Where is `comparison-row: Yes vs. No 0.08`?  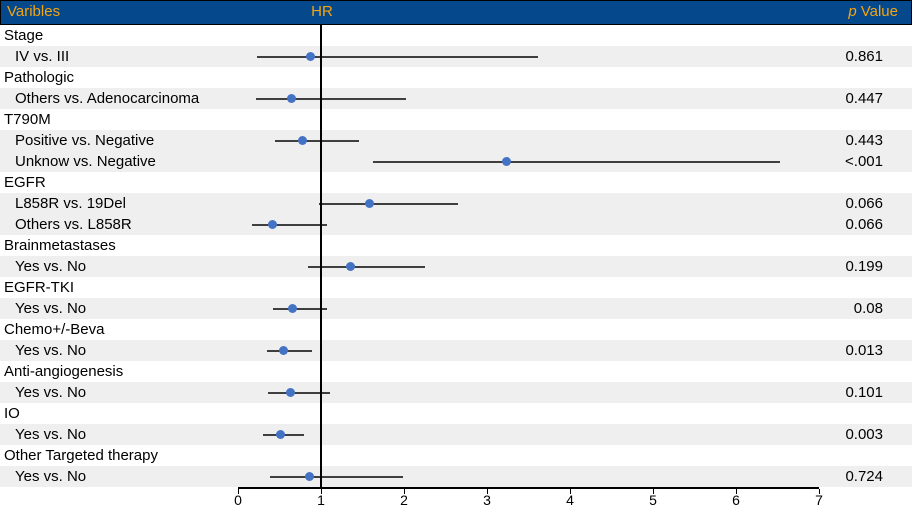
comparison-row: Yes vs. No 0.08 is located at coordinates (456, 308).